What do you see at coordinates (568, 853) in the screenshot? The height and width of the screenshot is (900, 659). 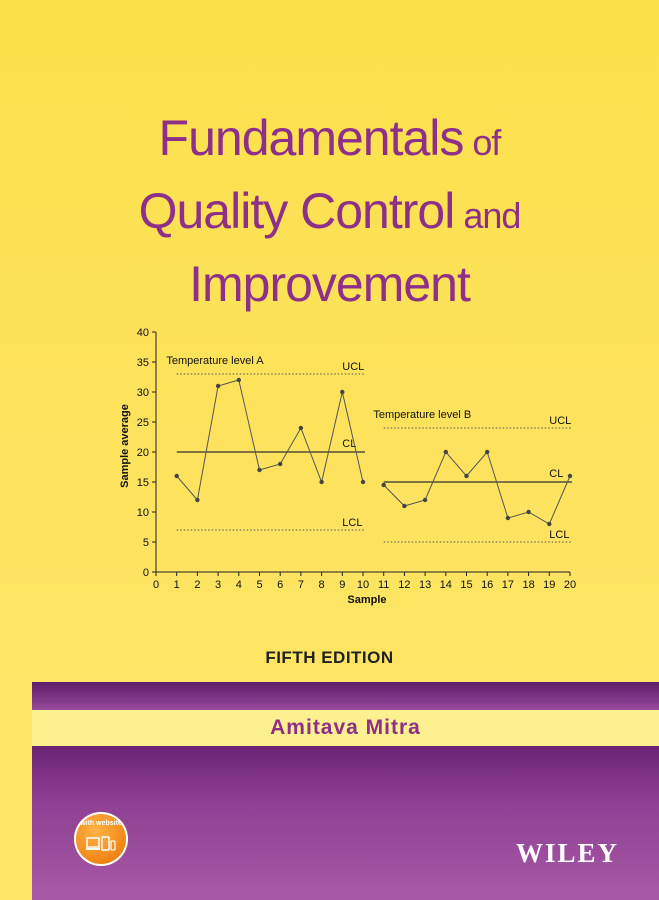 I see `publisher-logo: WILEY` at bounding box center [568, 853].